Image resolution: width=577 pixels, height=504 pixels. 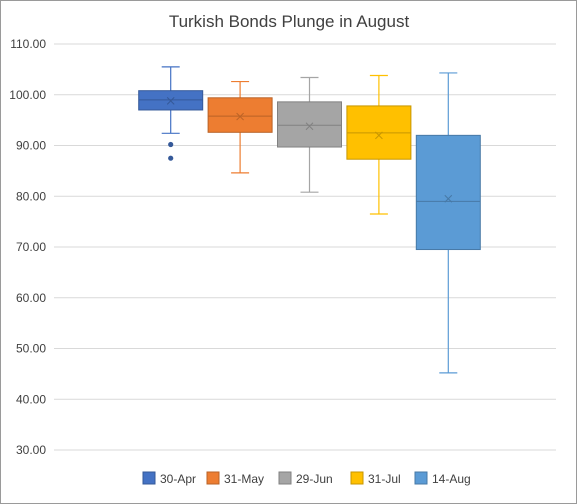 What do you see at coordinates (31, 298) in the screenshot?
I see `y-tick-label: 60.00` at bounding box center [31, 298].